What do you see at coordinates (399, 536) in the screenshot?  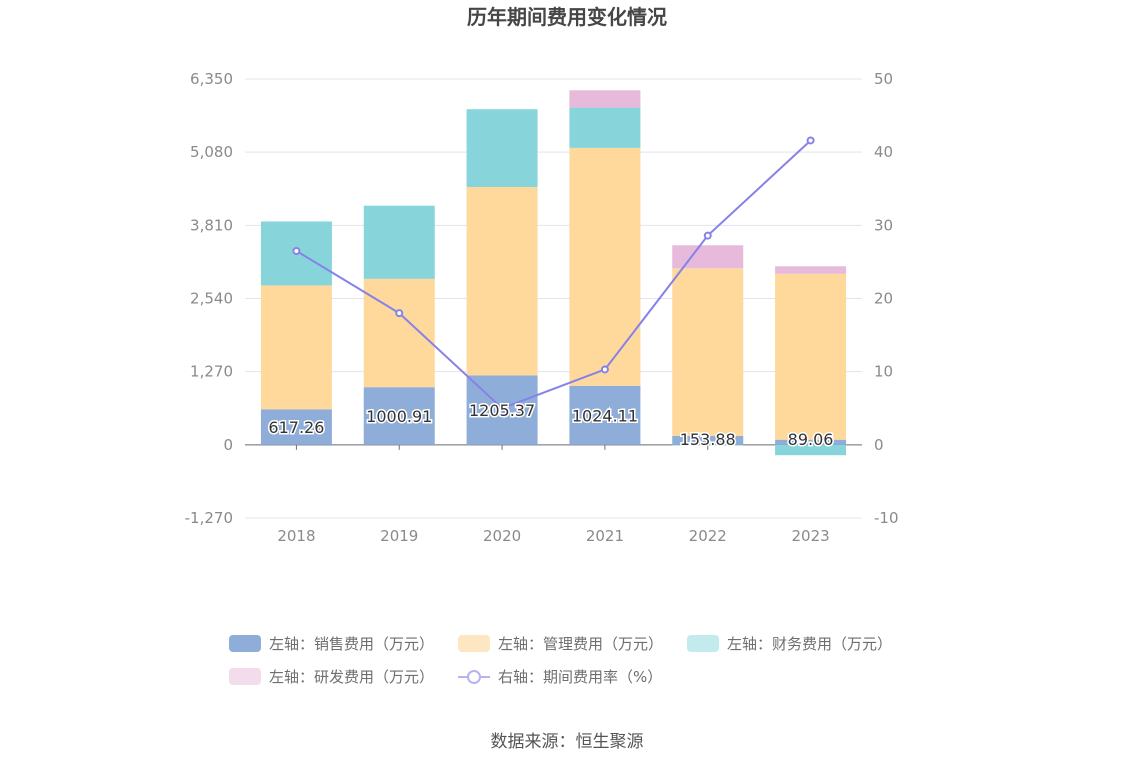 I see `x-tick-label: 2019` at bounding box center [399, 536].